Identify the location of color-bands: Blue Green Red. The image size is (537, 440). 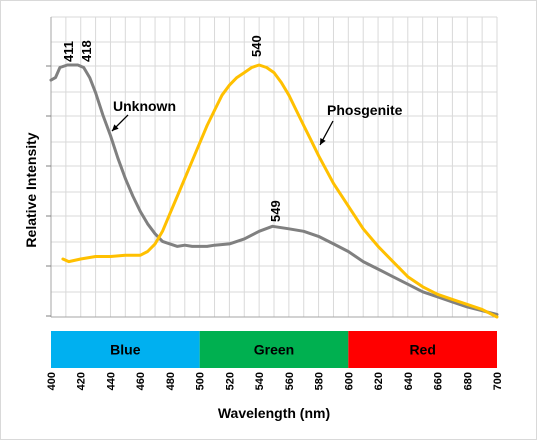
(274, 349).